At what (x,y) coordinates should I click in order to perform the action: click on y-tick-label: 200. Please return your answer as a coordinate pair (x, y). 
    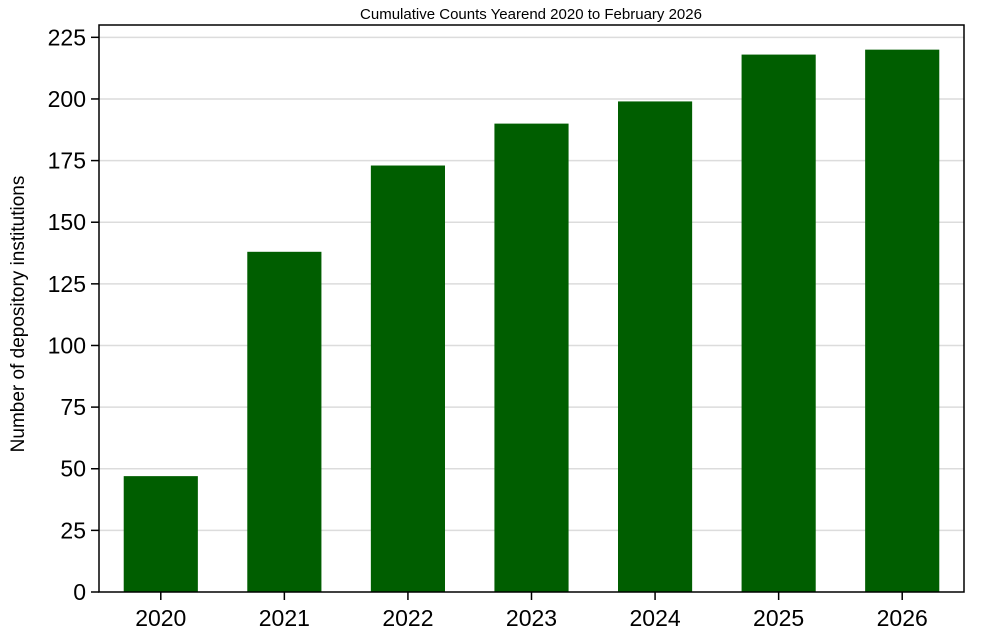
    Looking at the image, I should click on (67, 99).